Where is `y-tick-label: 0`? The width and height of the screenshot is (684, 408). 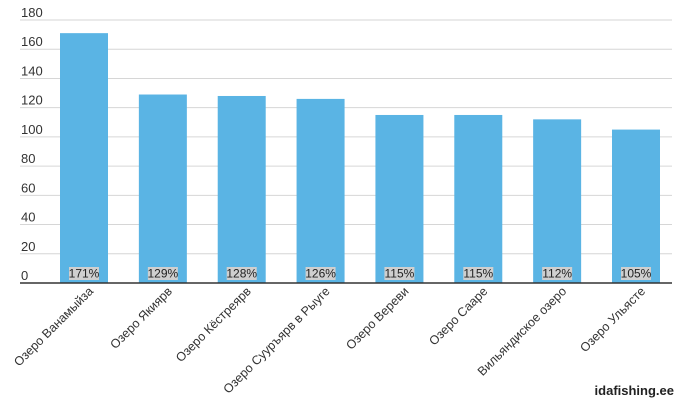 y-tick-label: 0 is located at coordinates (24, 275).